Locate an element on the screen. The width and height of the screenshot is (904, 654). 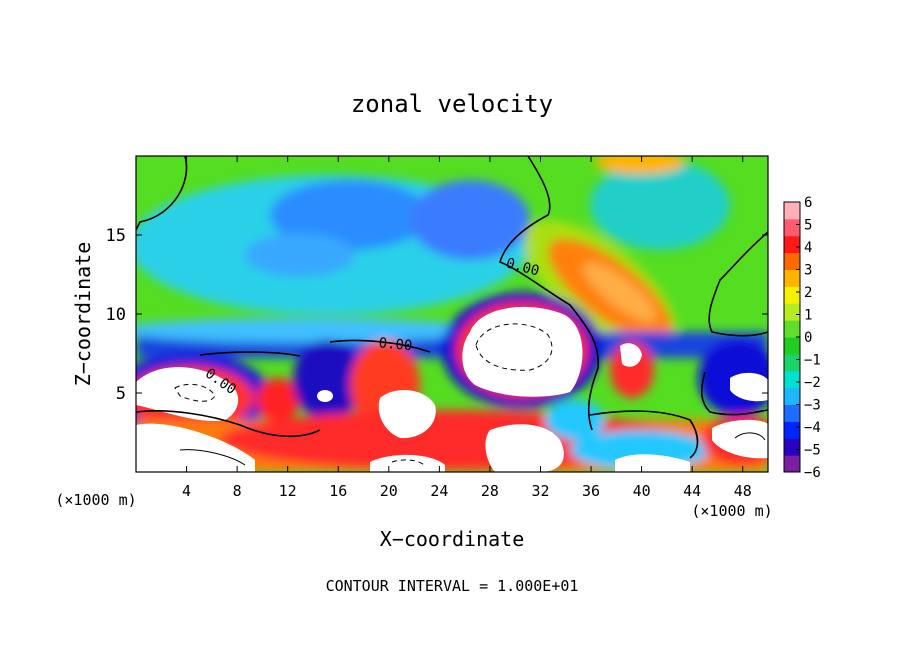
colorbar: 6 5 4 3 2 1 0 −1 −2 −3 −4 −5 −6 is located at coordinates (802, 338).